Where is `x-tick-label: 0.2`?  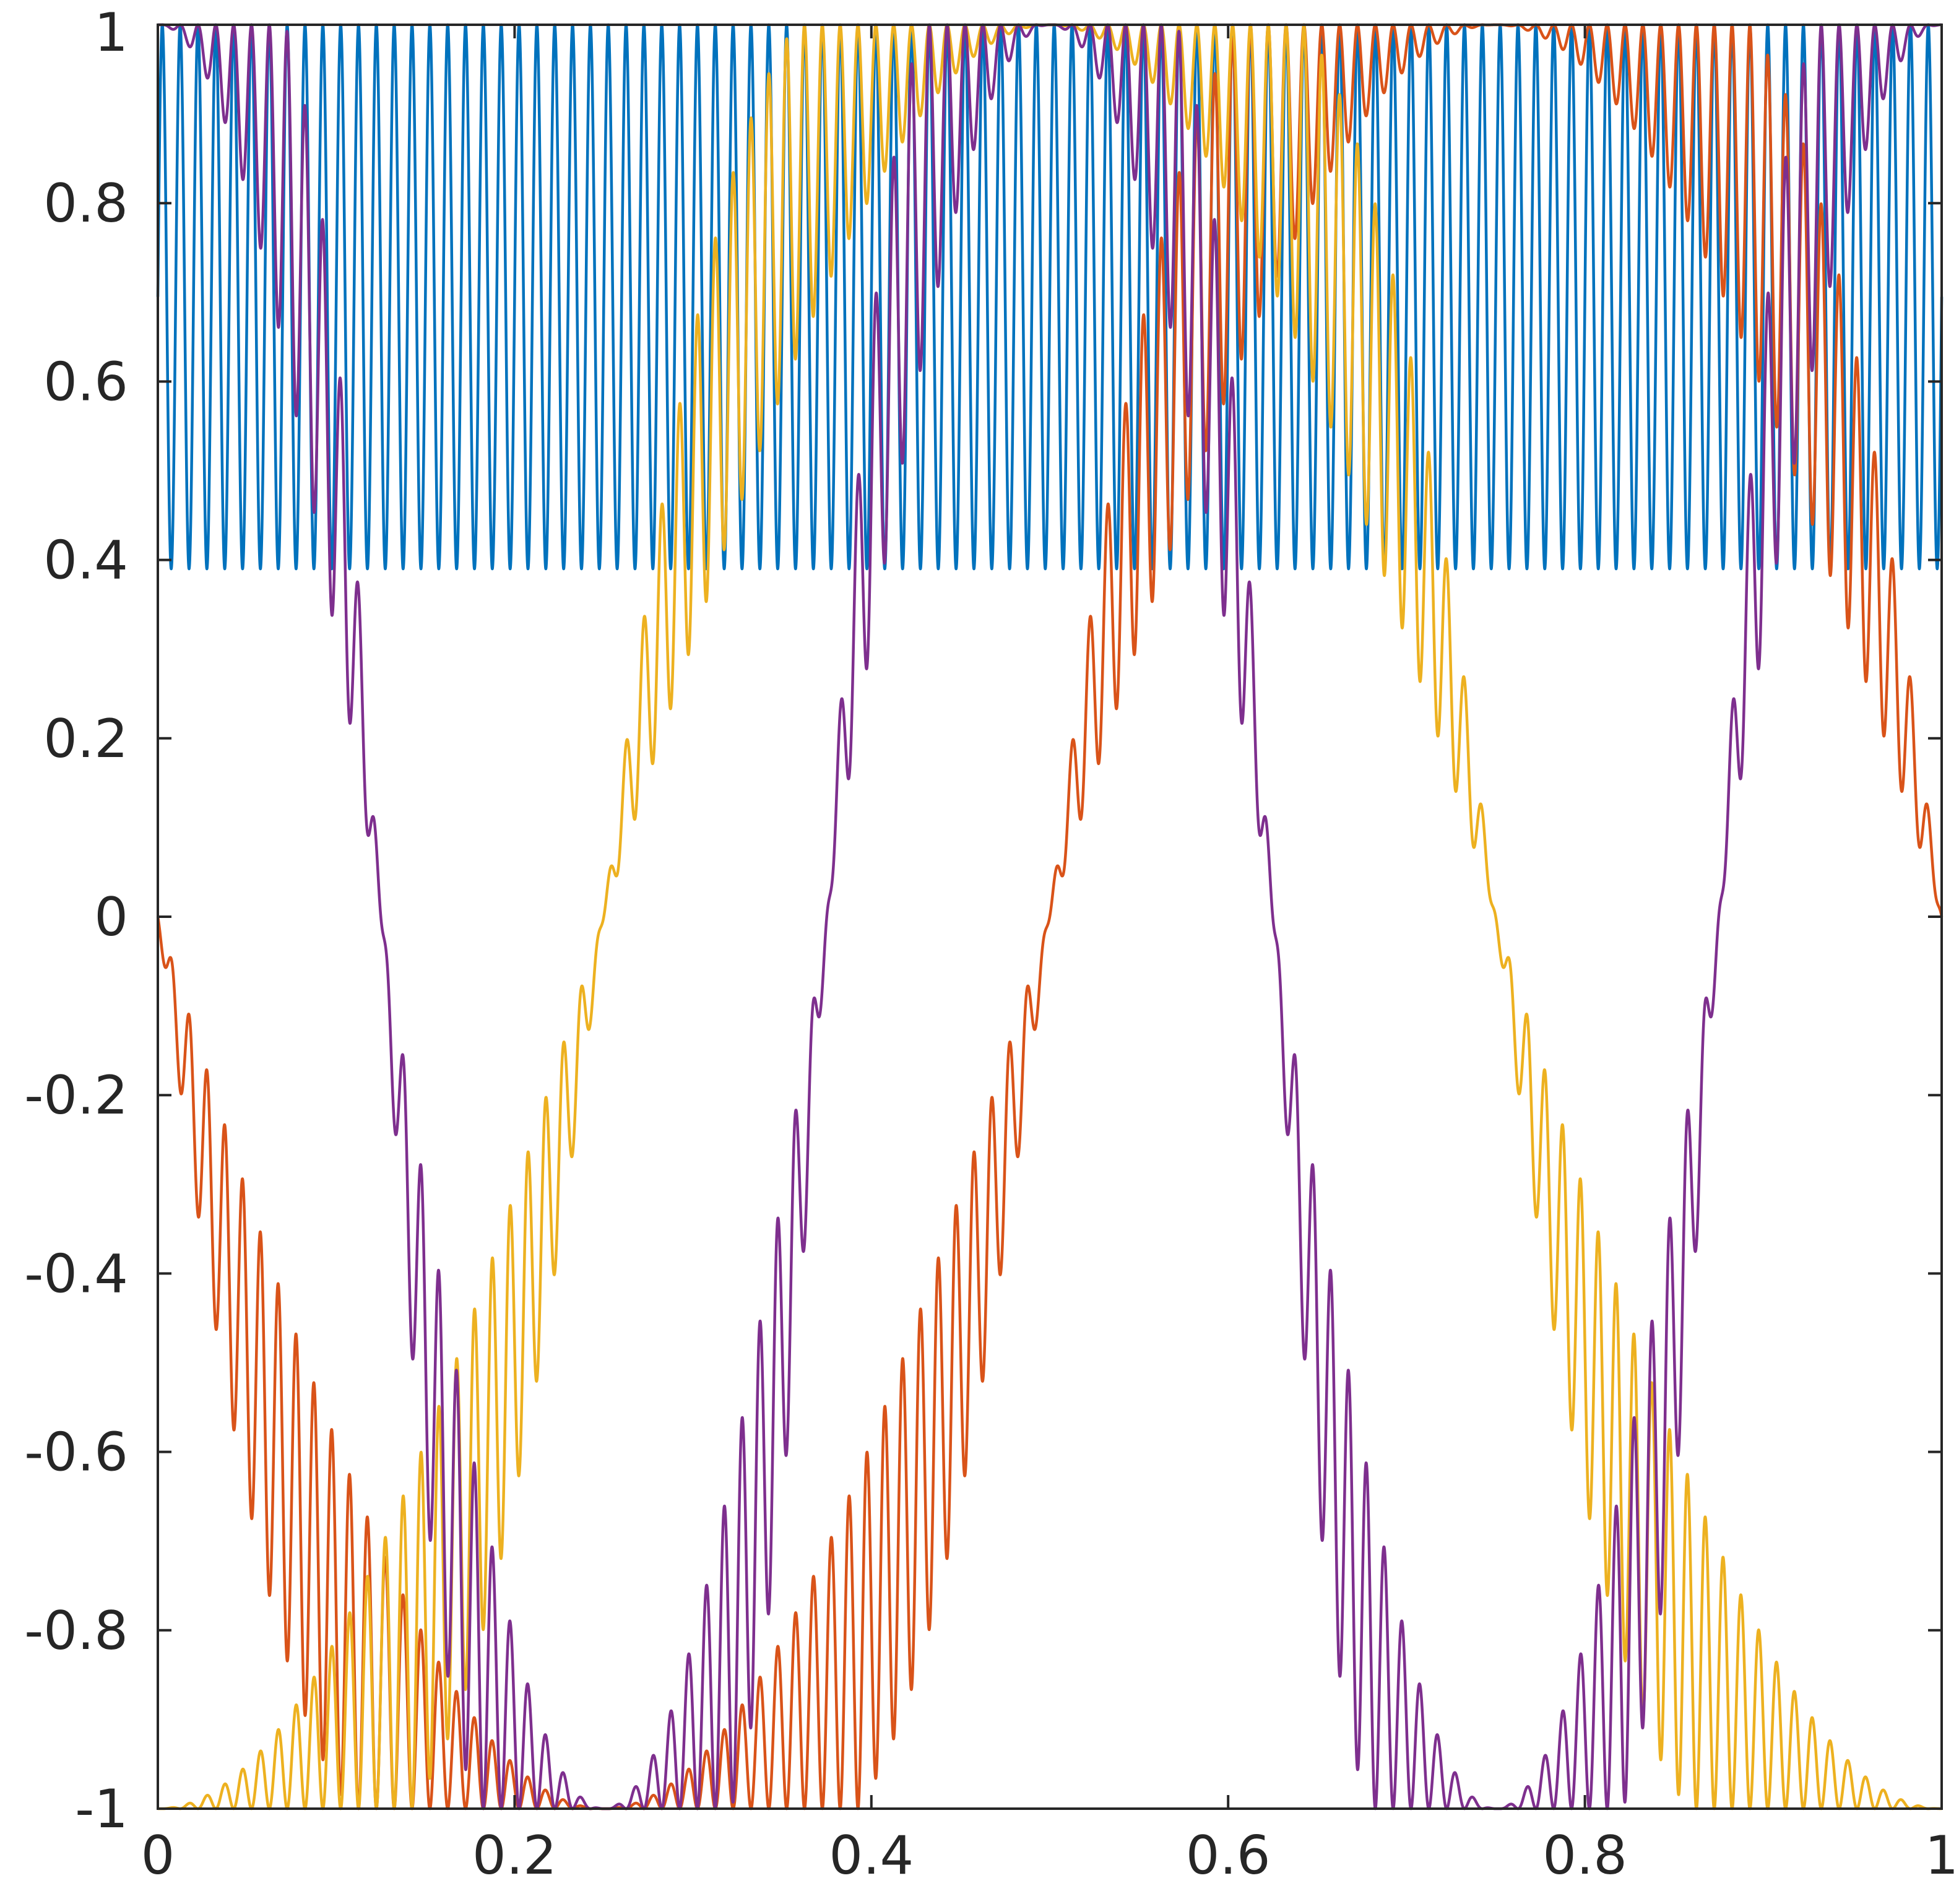 x-tick-label: 0.2 is located at coordinates (514, 1856).